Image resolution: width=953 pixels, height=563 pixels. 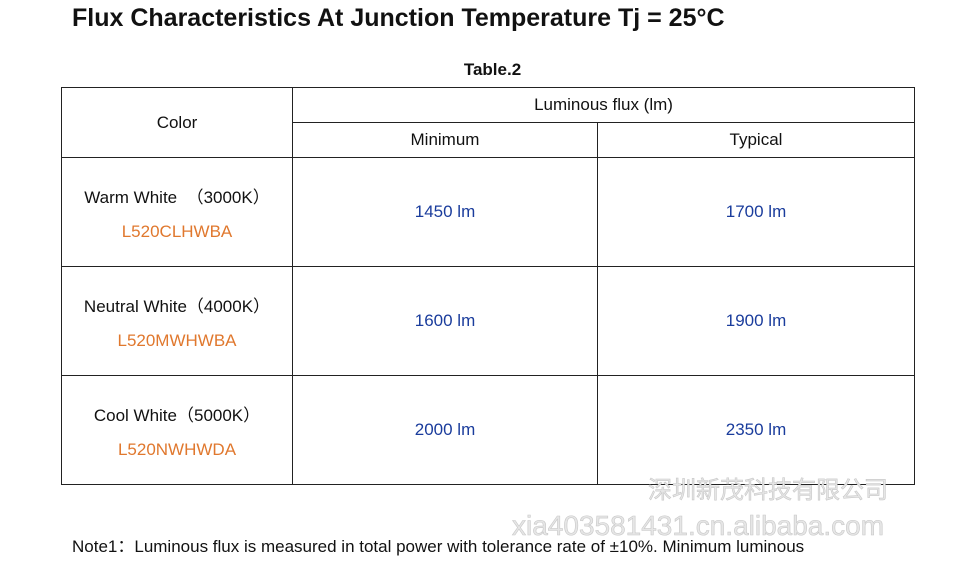 I want to click on part-number: L520MWHWBA, so click(x=177, y=340).